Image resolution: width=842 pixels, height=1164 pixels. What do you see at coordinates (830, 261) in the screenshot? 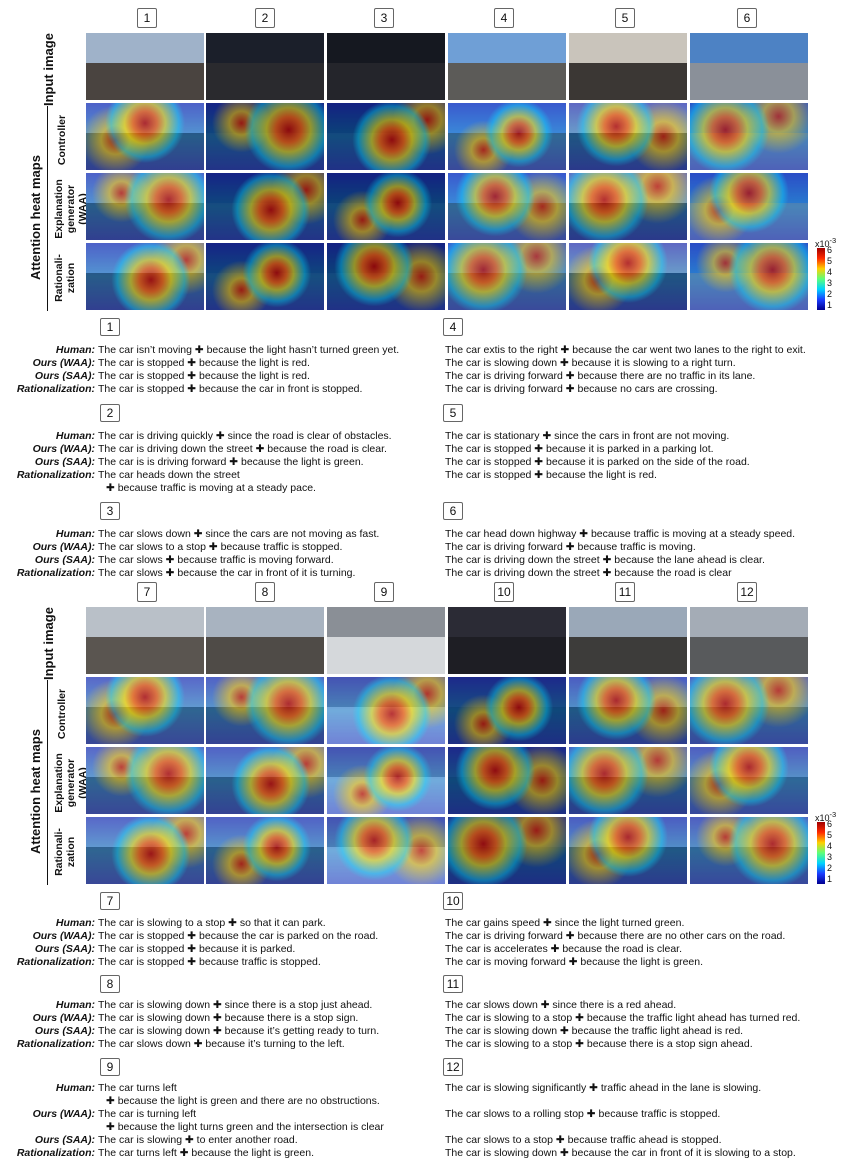
I see `colorbar-tick: 5` at bounding box center [830, 261].